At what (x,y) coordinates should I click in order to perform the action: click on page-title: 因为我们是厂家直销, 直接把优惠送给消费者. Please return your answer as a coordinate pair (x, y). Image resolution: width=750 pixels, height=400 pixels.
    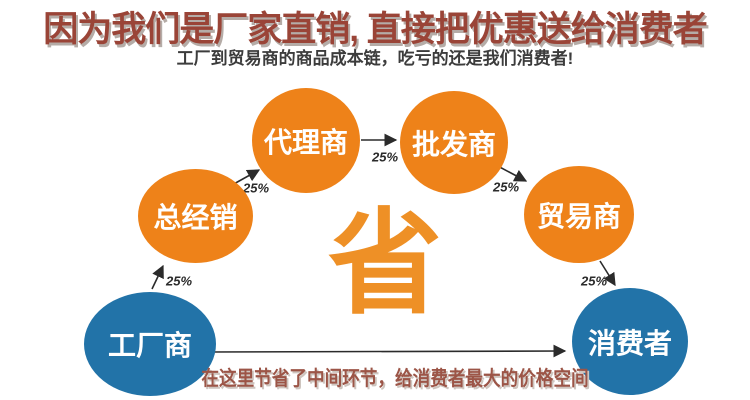
    Looking at the image, I should click on (375, 29).